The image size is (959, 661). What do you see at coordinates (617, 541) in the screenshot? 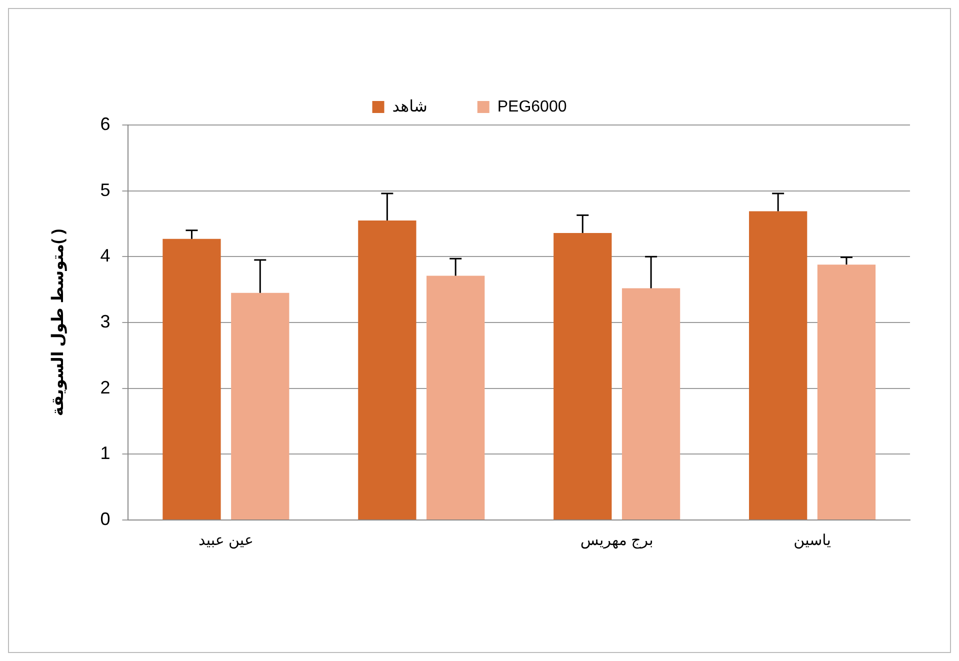
I see `x-tick-label: برج مهريس` at bounding box center [617, 541].